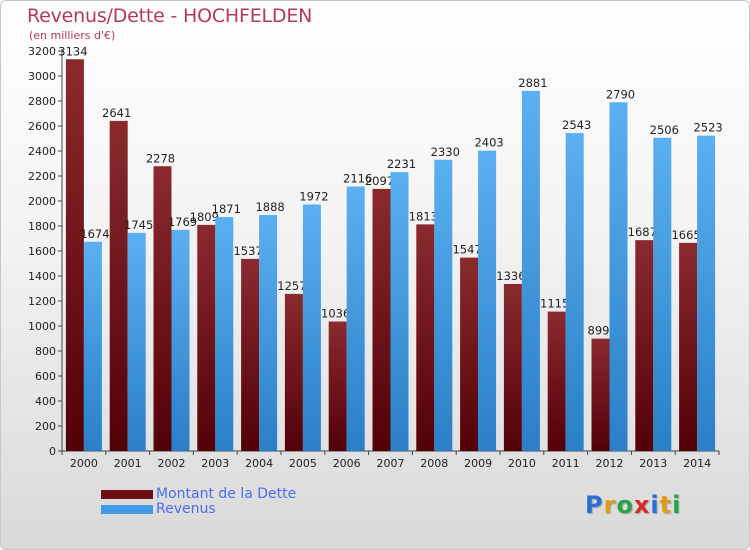  I want to click on x-tick-label: 2005, so click(303, 463).